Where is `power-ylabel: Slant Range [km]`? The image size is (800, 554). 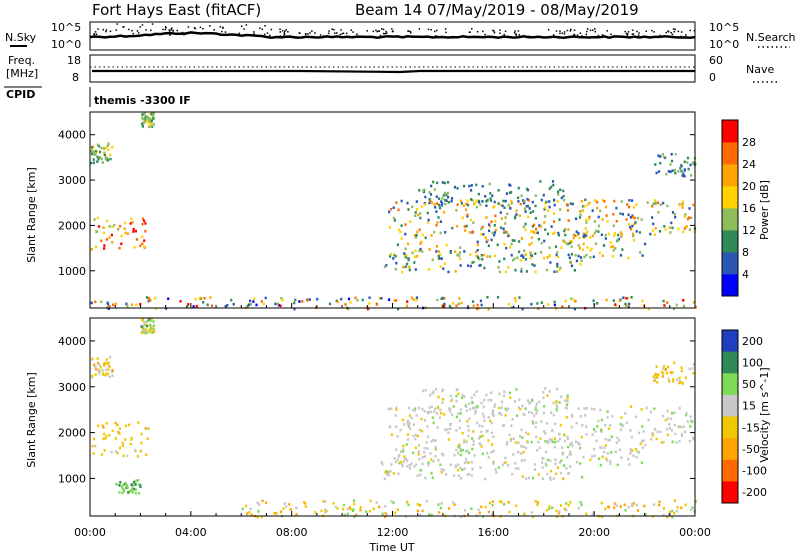 power-ylabel: Slant Range [km] is located at coordinates (31, 215).